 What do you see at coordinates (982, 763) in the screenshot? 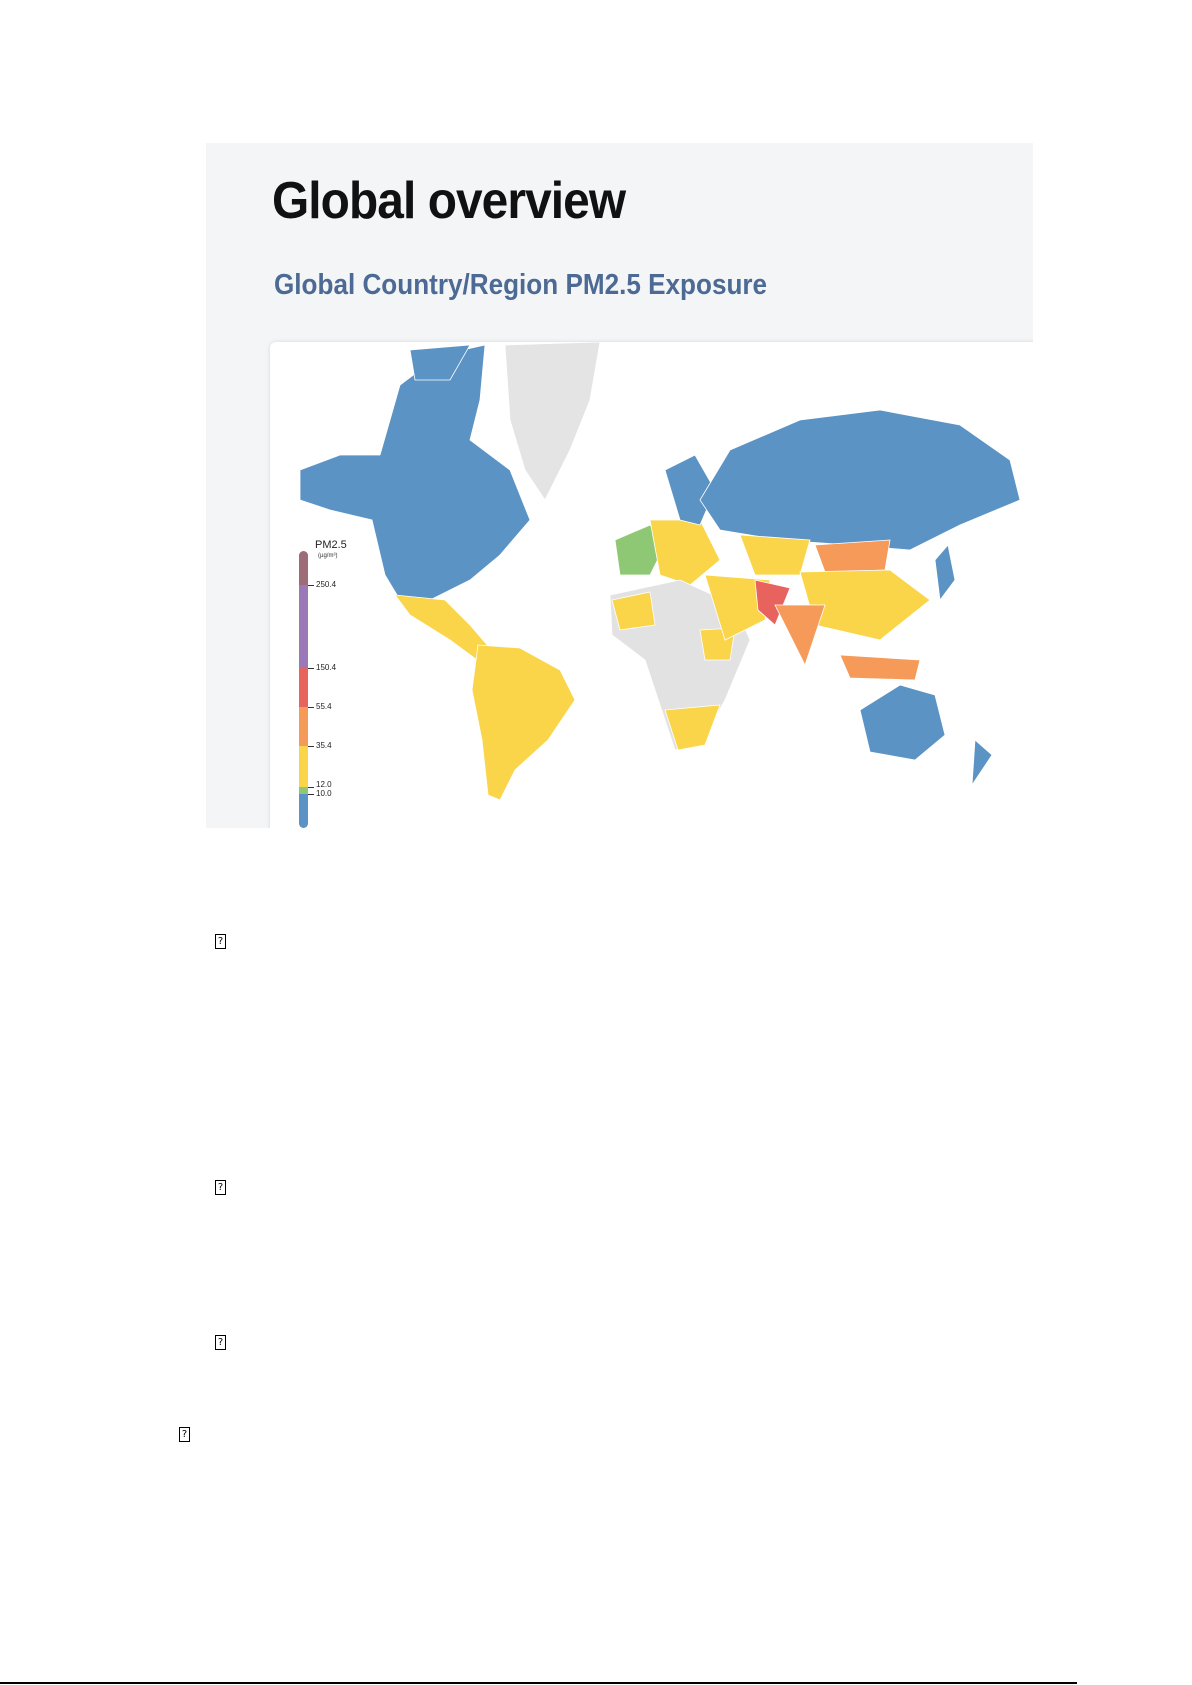
I see `new-zealand` at bounding box center [982, 763].